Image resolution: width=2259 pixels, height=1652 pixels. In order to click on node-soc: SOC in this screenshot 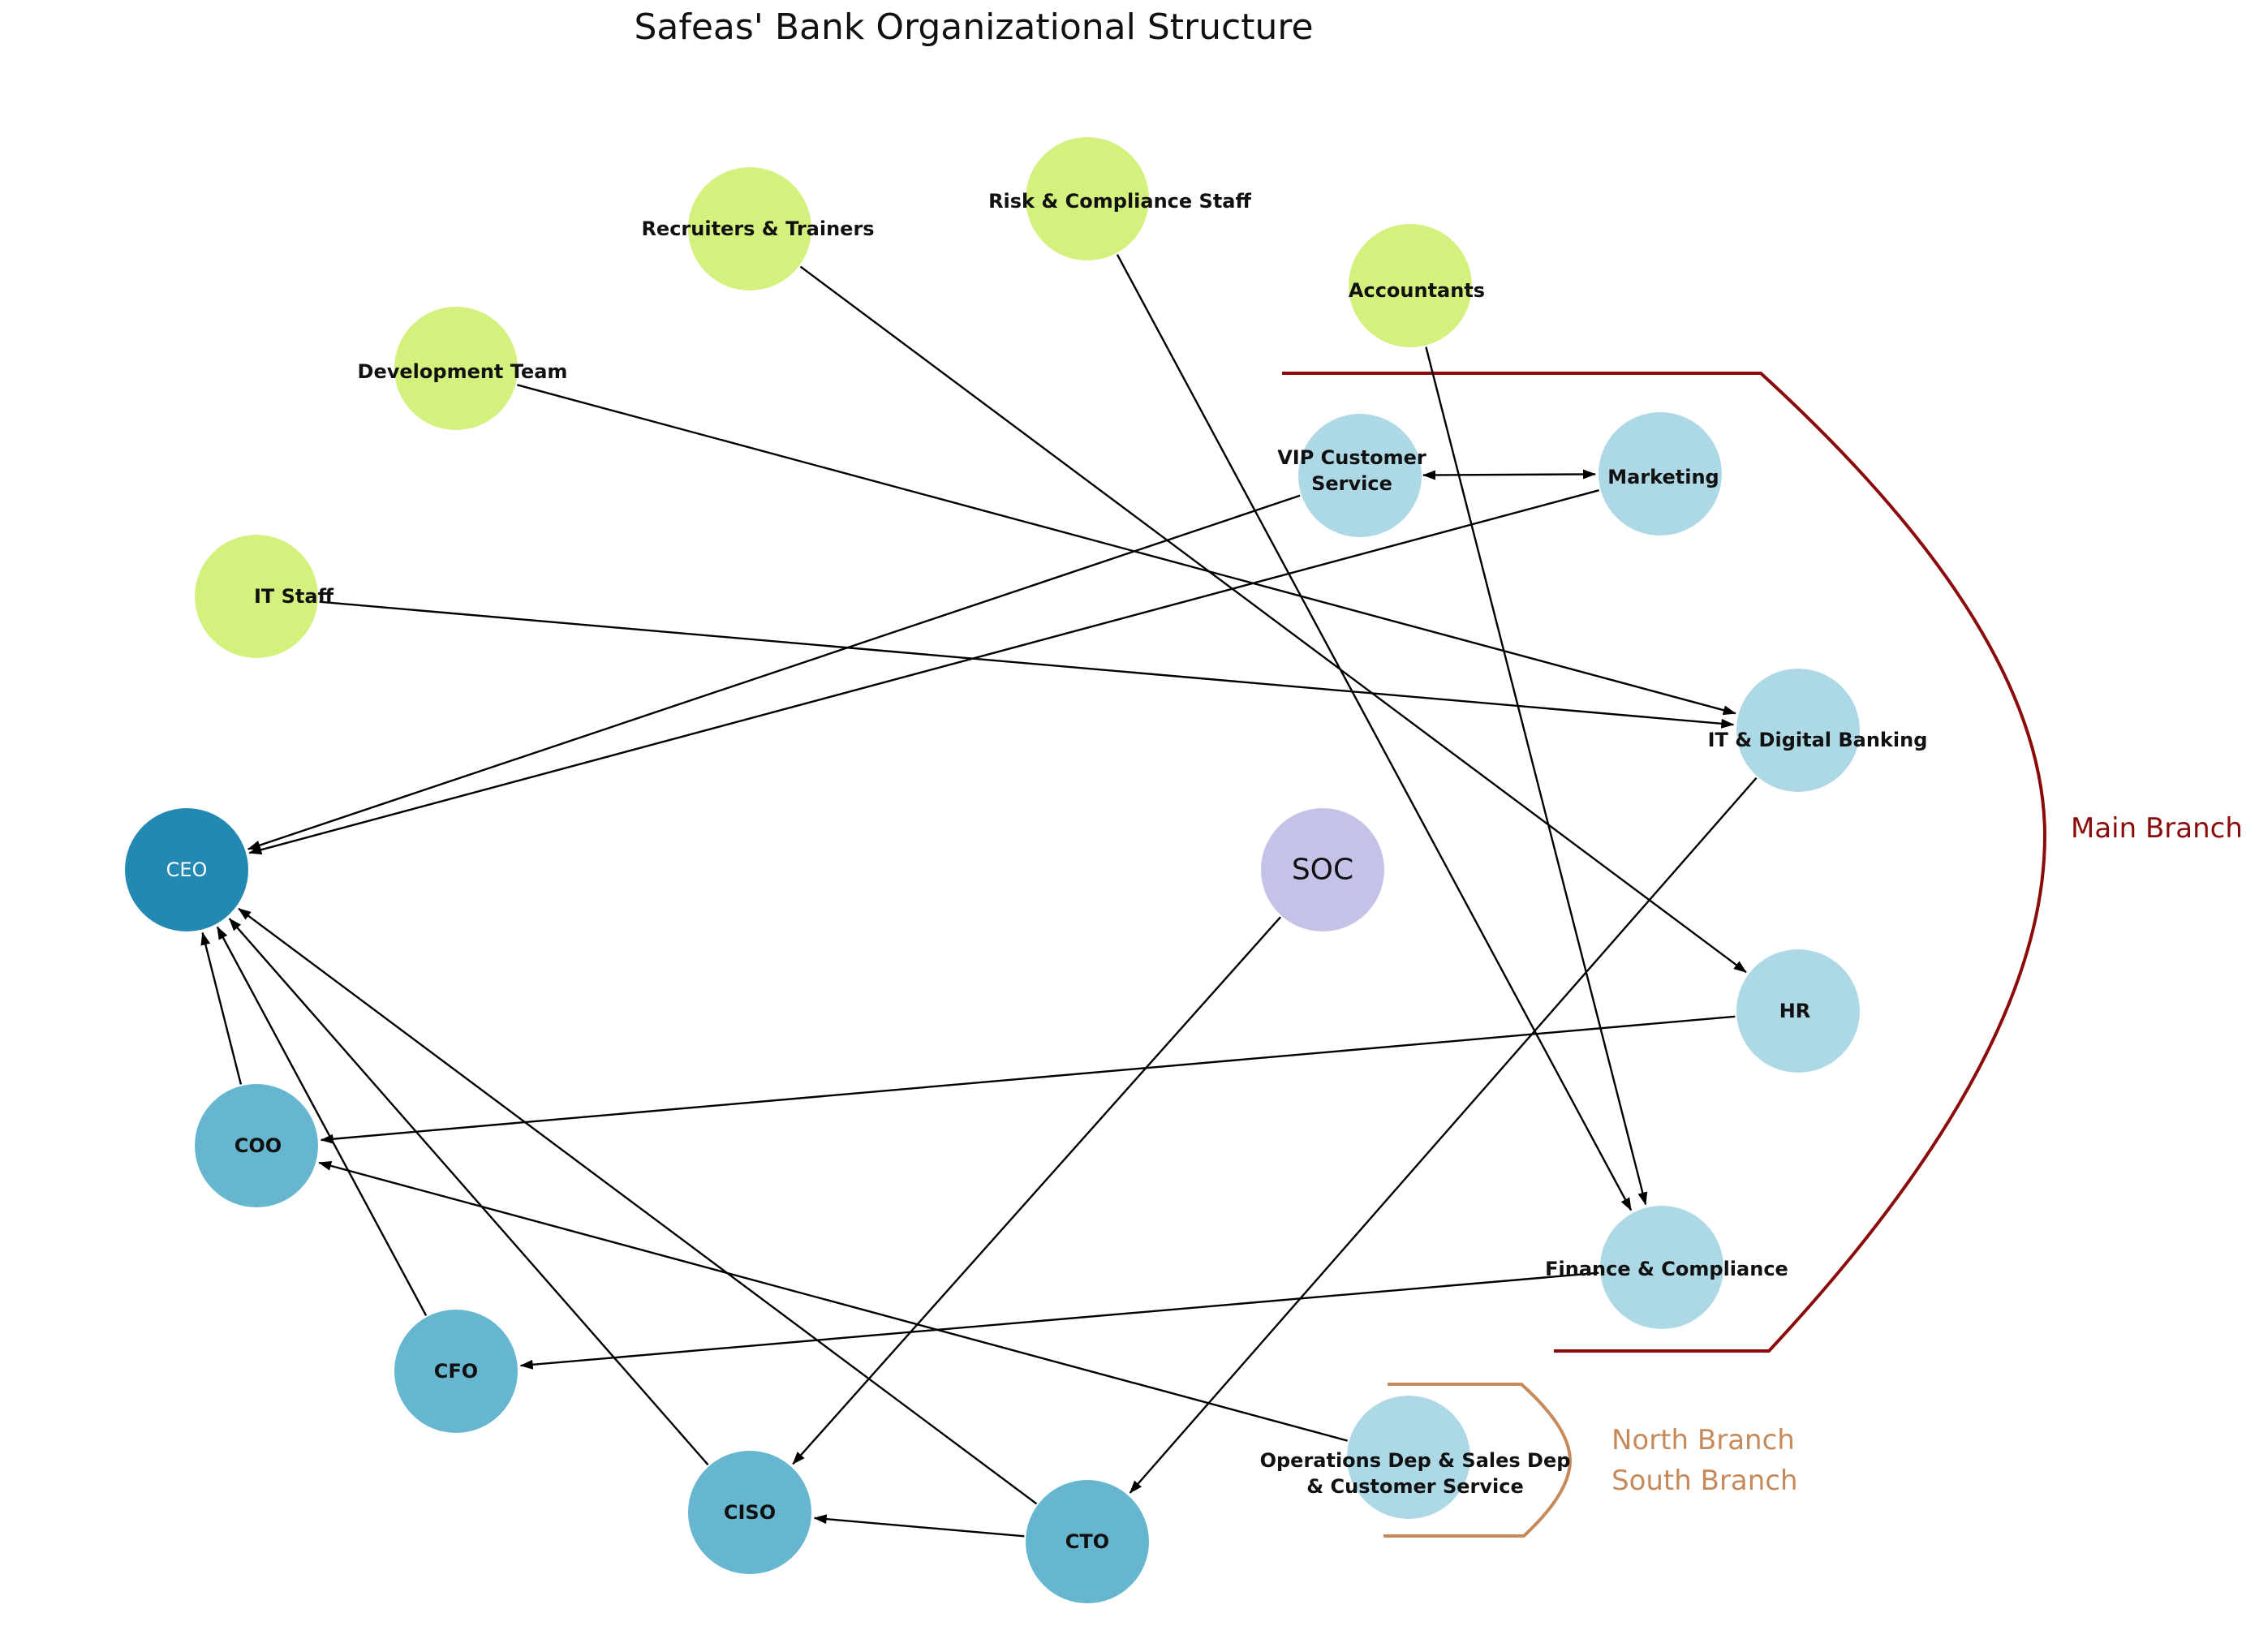, I will do `click(1322, 869)`.